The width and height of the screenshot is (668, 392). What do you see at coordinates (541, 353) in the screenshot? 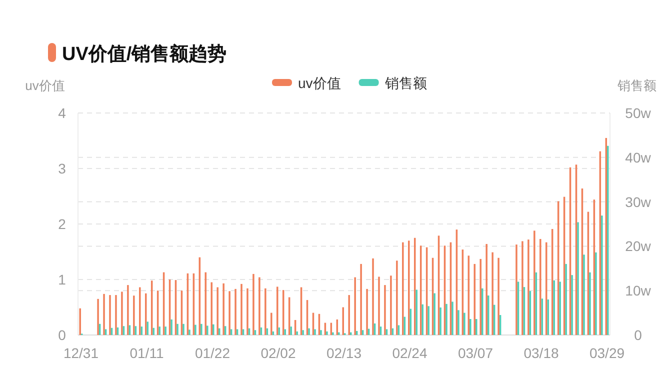
I see `x-tick-label: 03/18` at bounding box center [541, 353].